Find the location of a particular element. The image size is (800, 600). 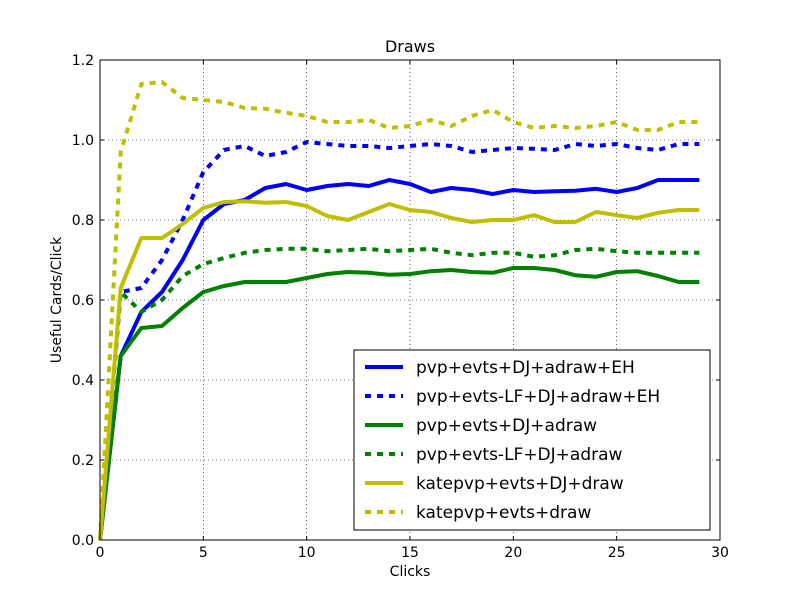

x-tick-label: 15 is located at coordinates (410, 553).